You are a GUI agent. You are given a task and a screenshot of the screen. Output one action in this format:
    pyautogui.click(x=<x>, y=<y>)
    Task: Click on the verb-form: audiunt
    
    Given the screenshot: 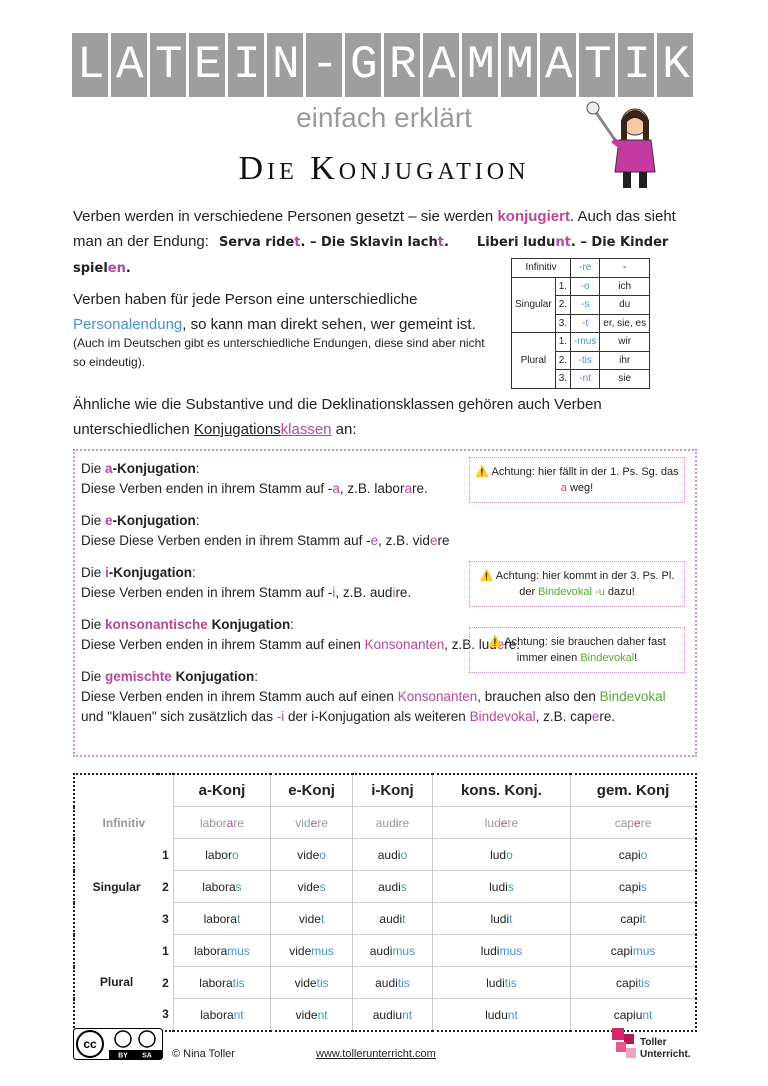 What is the action you would take?
    pyautogui.click(x=392, y=1015)
    